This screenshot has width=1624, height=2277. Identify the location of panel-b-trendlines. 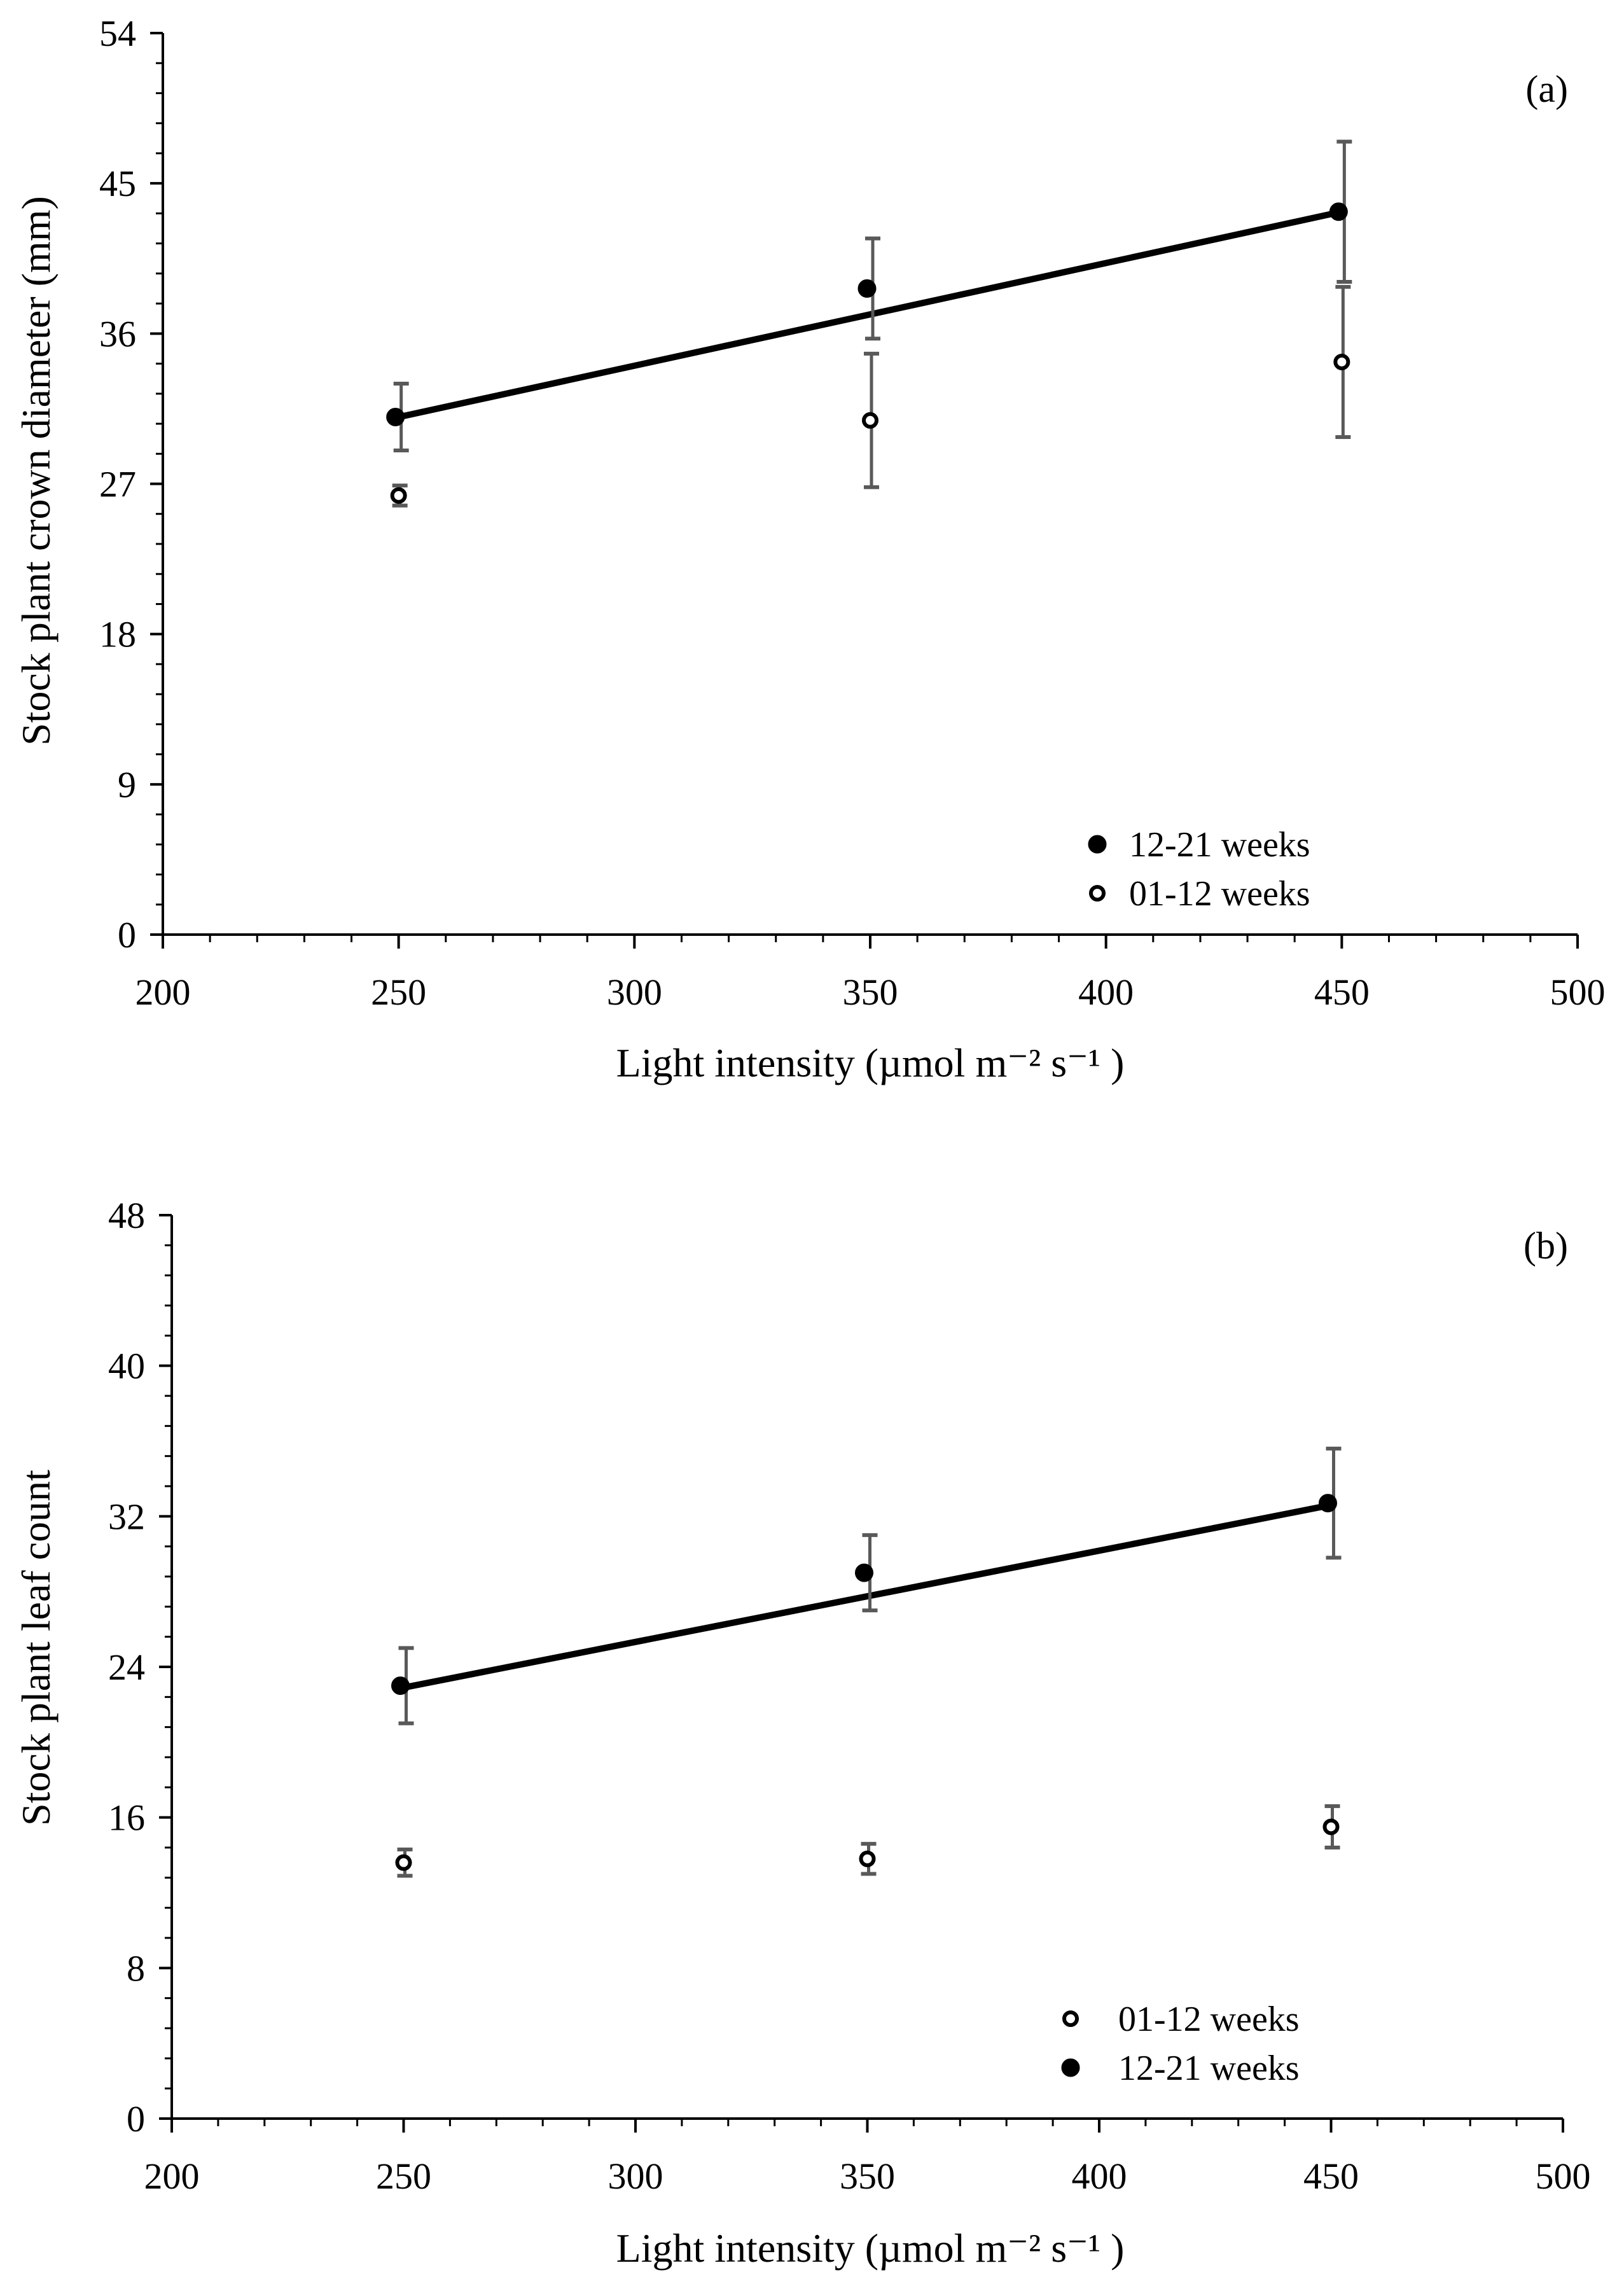
(867, 1596).